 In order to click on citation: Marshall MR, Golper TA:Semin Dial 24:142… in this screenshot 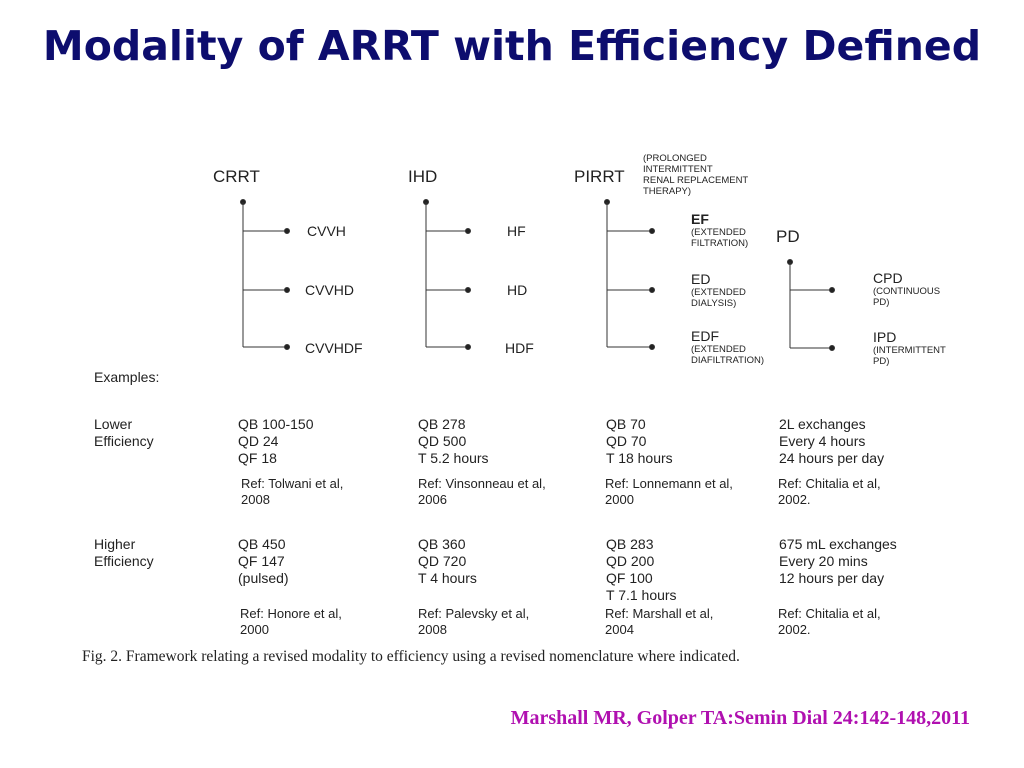, I will do `click(740, 718)`.